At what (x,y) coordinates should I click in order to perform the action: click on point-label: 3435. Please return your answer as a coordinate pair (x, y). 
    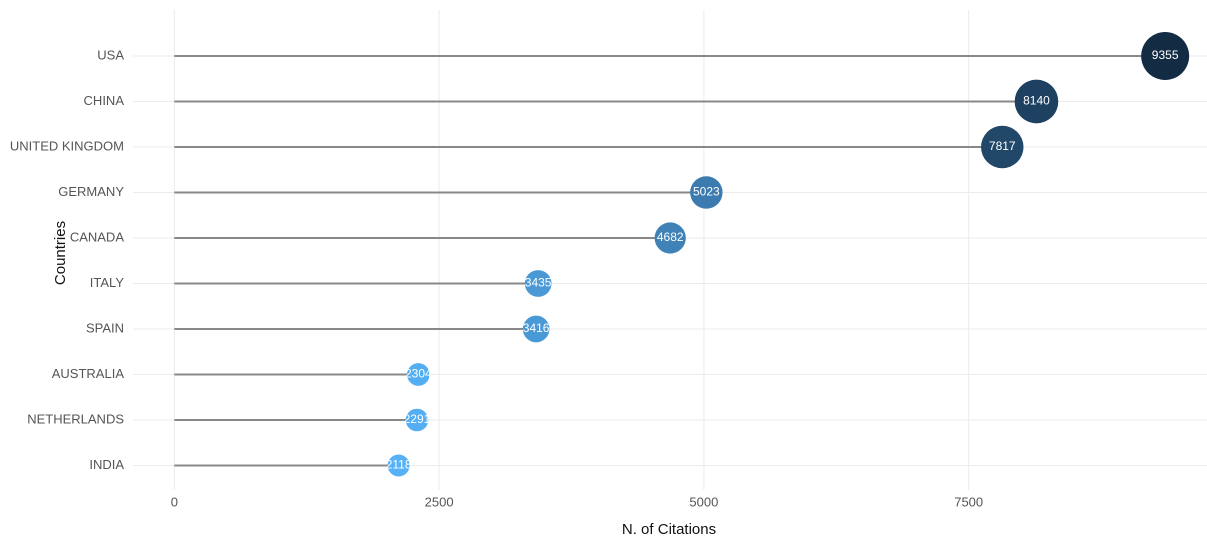
    Looking at the image, I should click on (538, 283).